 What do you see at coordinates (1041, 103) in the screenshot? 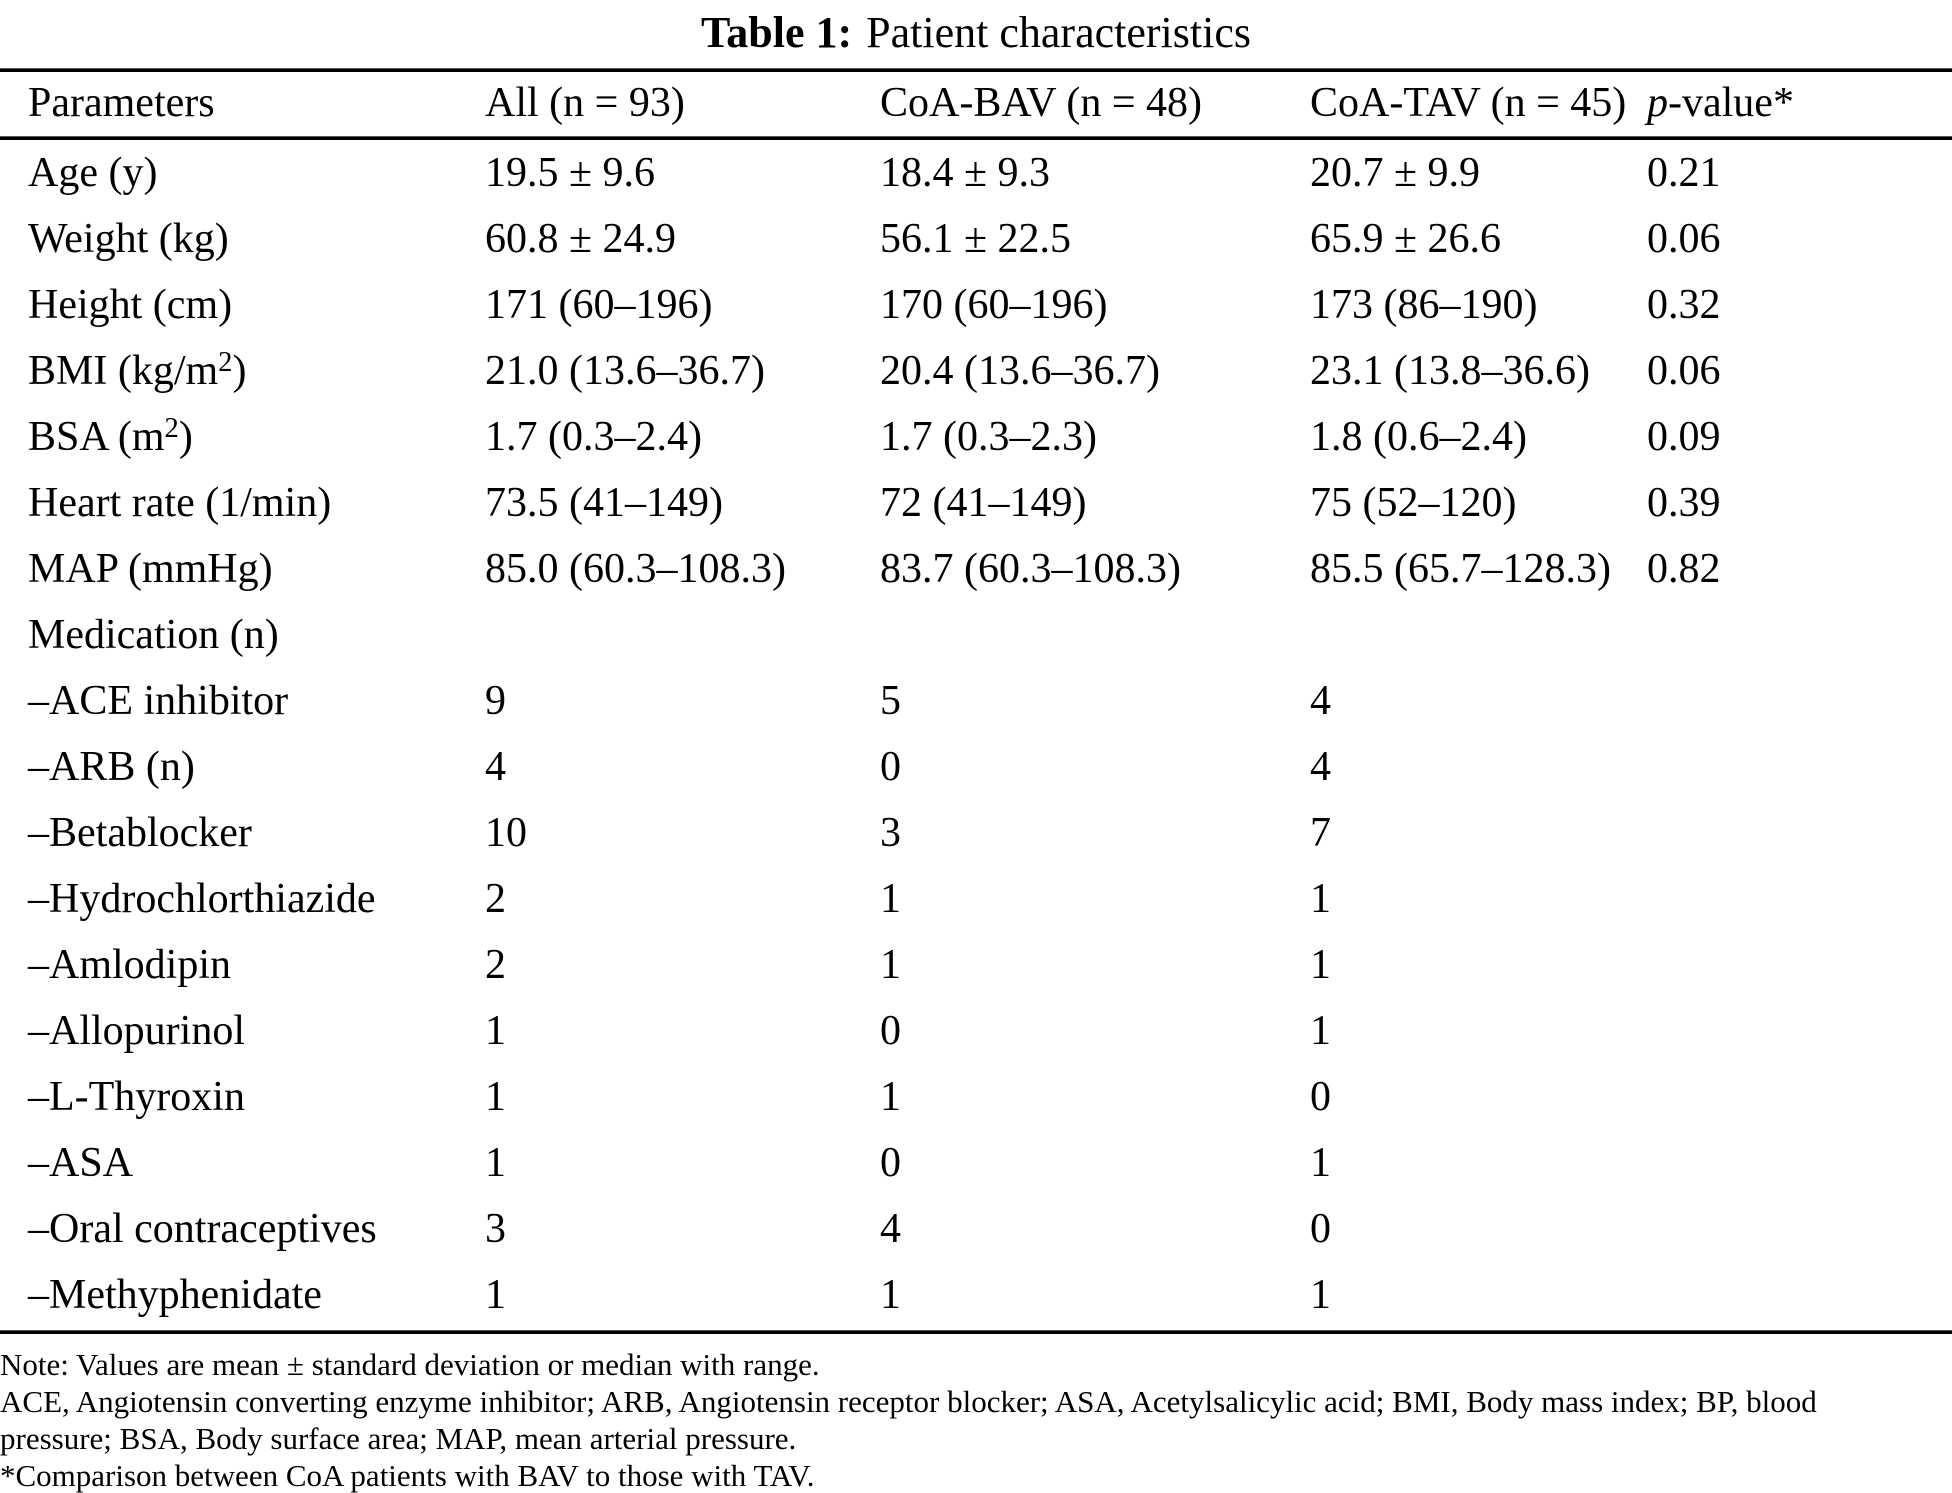
I see `header-coa-bav: CoA-BAV (n = 48)` at bounding box center [1041, 103].